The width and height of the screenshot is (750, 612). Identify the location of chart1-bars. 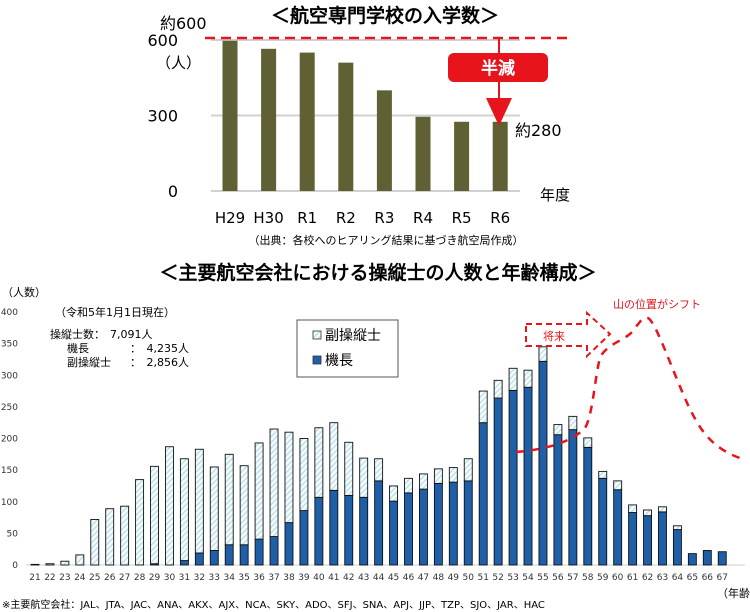
(365, 116).